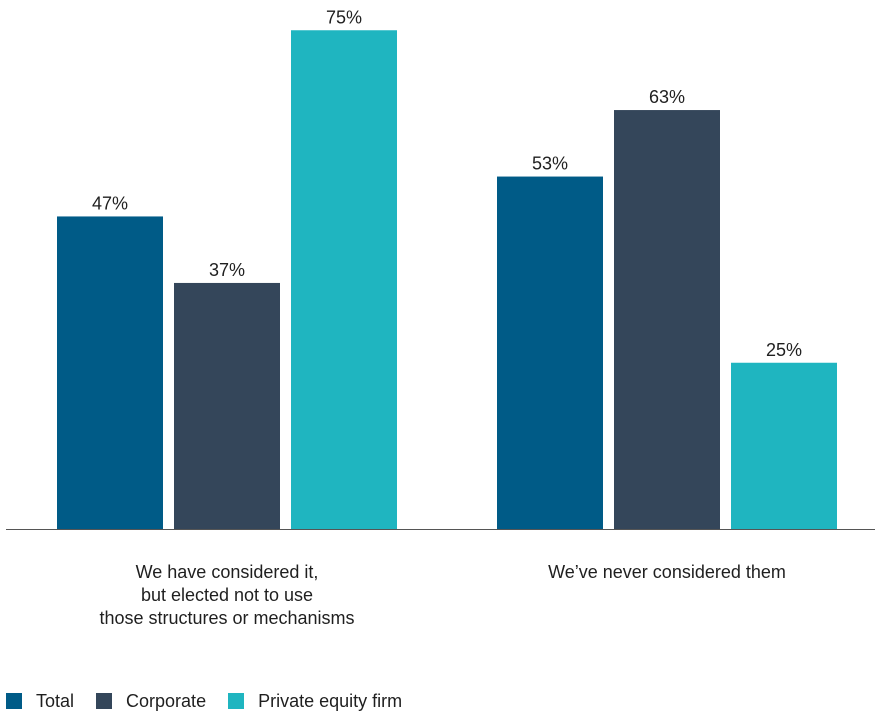 The height and width of the screenshot is (713, 875). I want to click on data-label-private-equity-firm-group-2: 25%, so click(784, 350).